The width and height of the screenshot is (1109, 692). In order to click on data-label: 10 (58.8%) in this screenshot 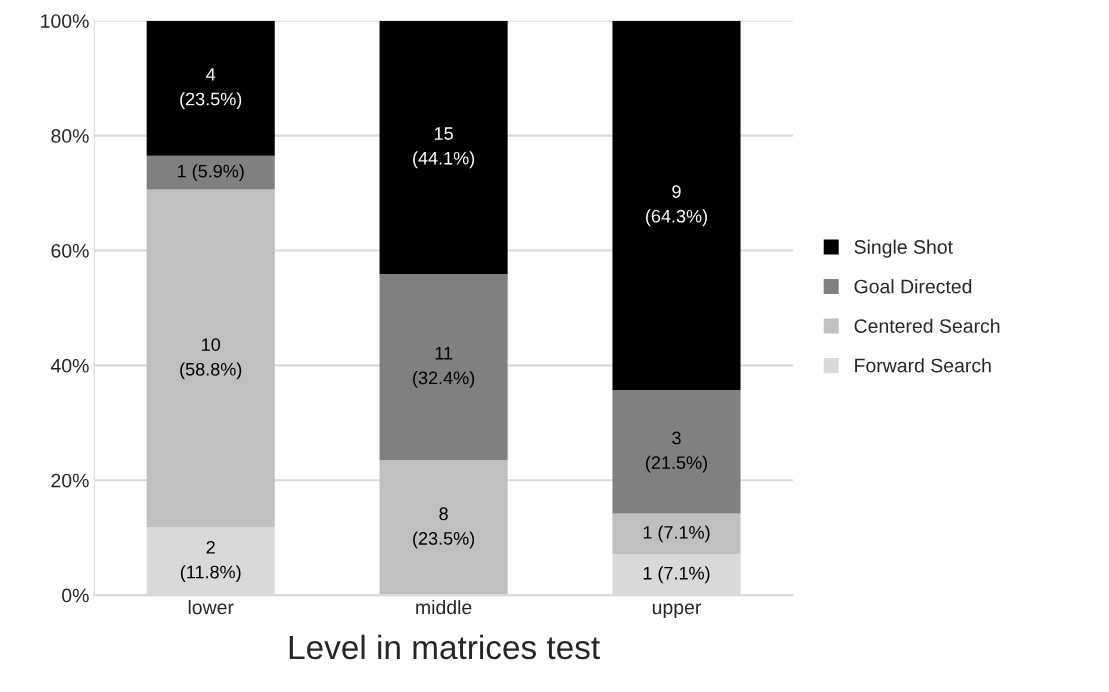, I will do `click(211, 359)`.